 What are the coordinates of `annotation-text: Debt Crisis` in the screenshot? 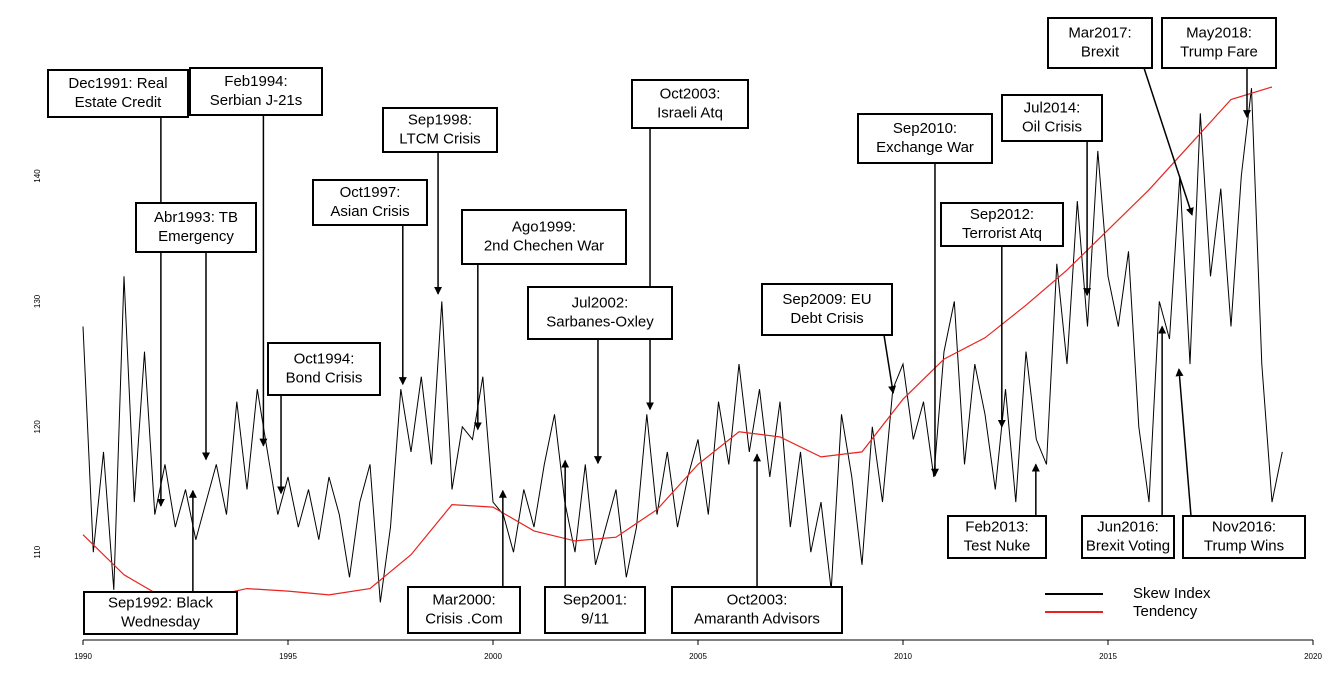 It's located at (826, 318).